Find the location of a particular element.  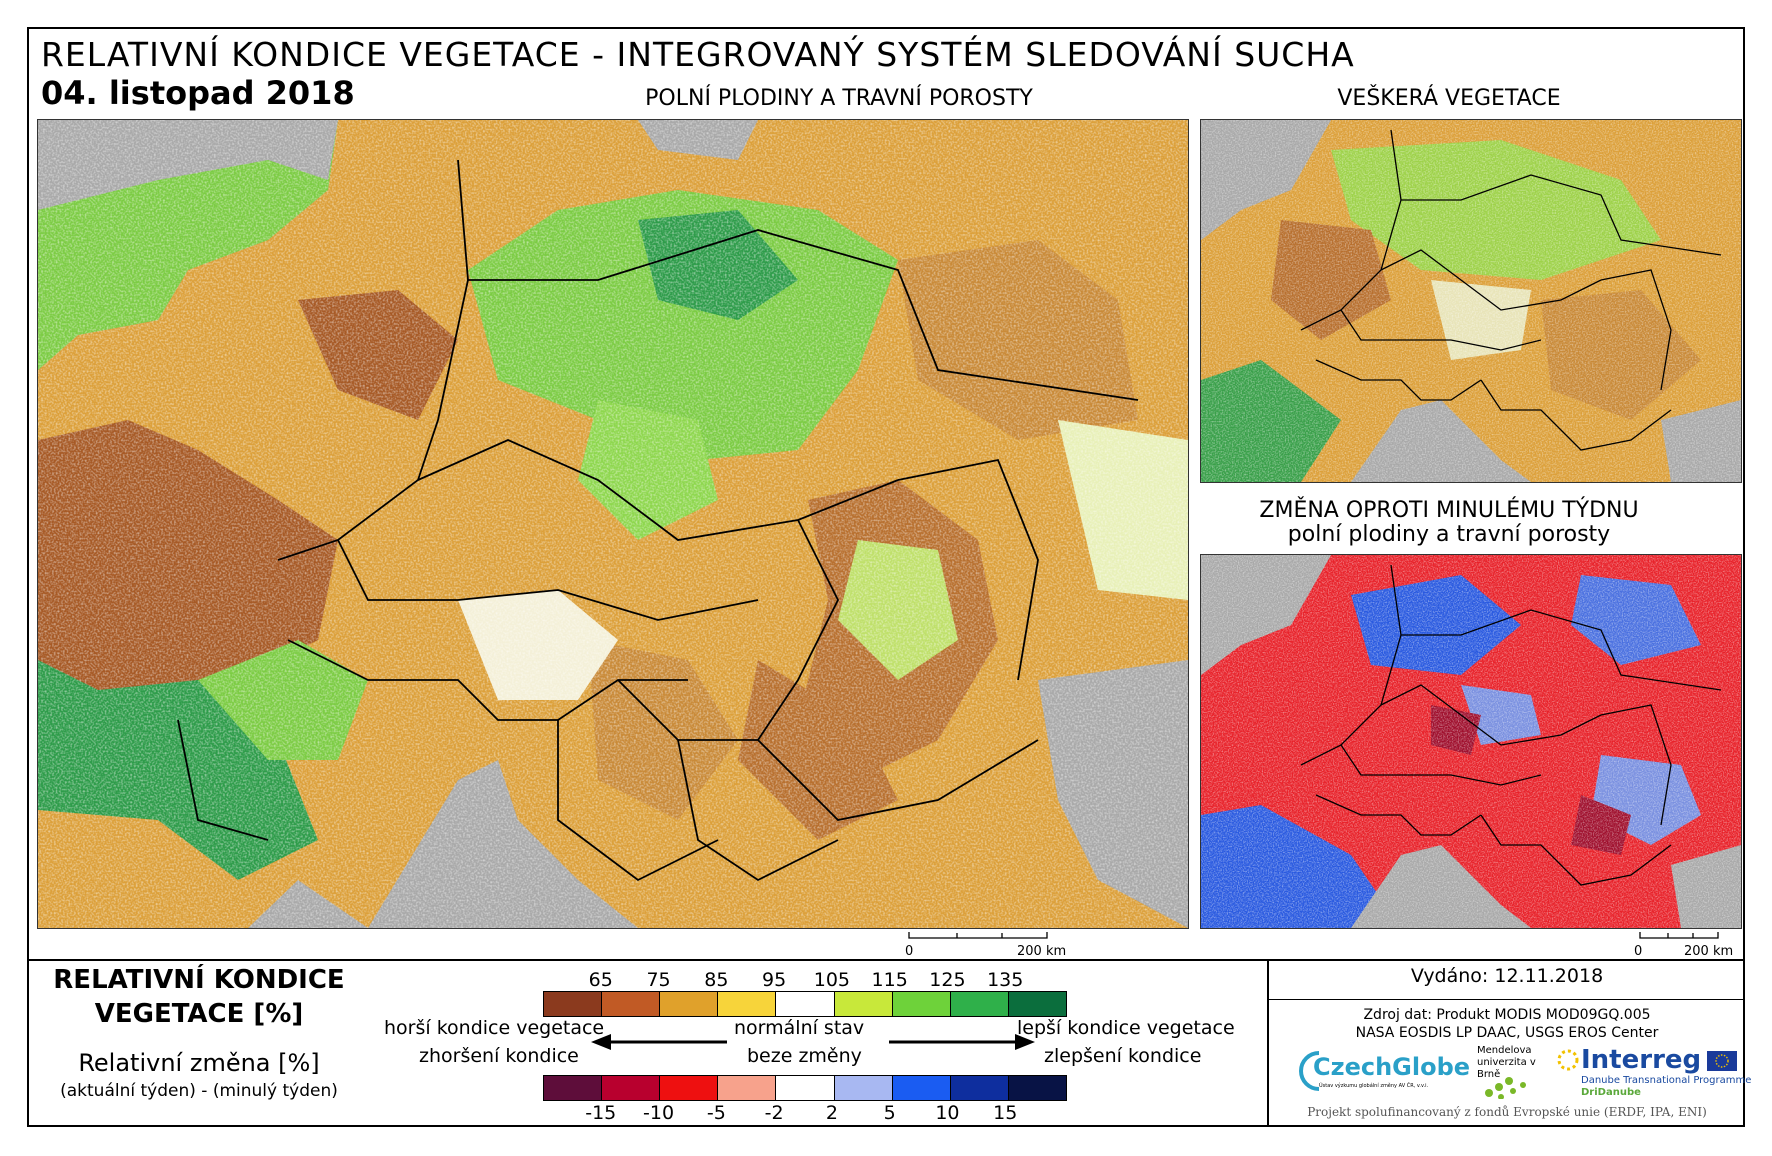

legend-title: RELATIVNÍ KONDICE VEGETACE [%] is located at coordinates (199, 997).